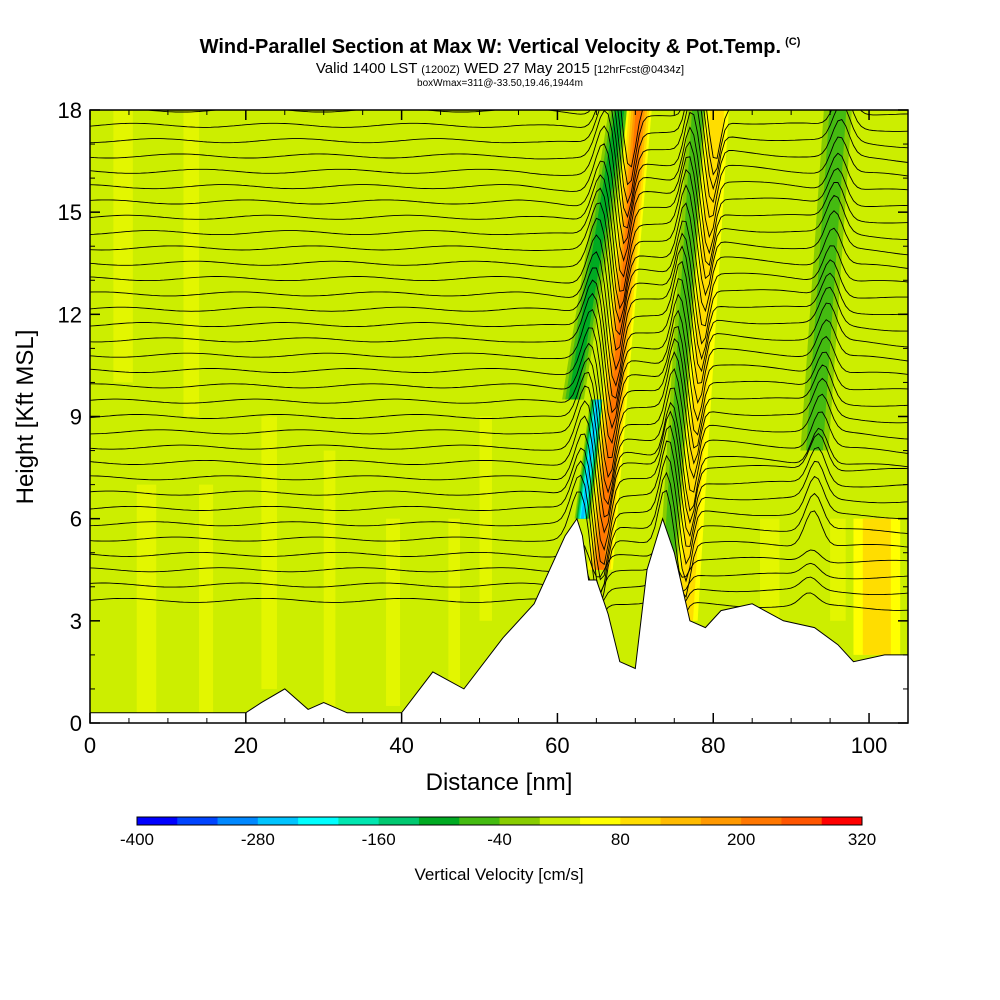  What do you see at coordinates (379, 839) in the screenshot?
I see `colorbar-tick-label: -160` at bounding box center [379, 839].